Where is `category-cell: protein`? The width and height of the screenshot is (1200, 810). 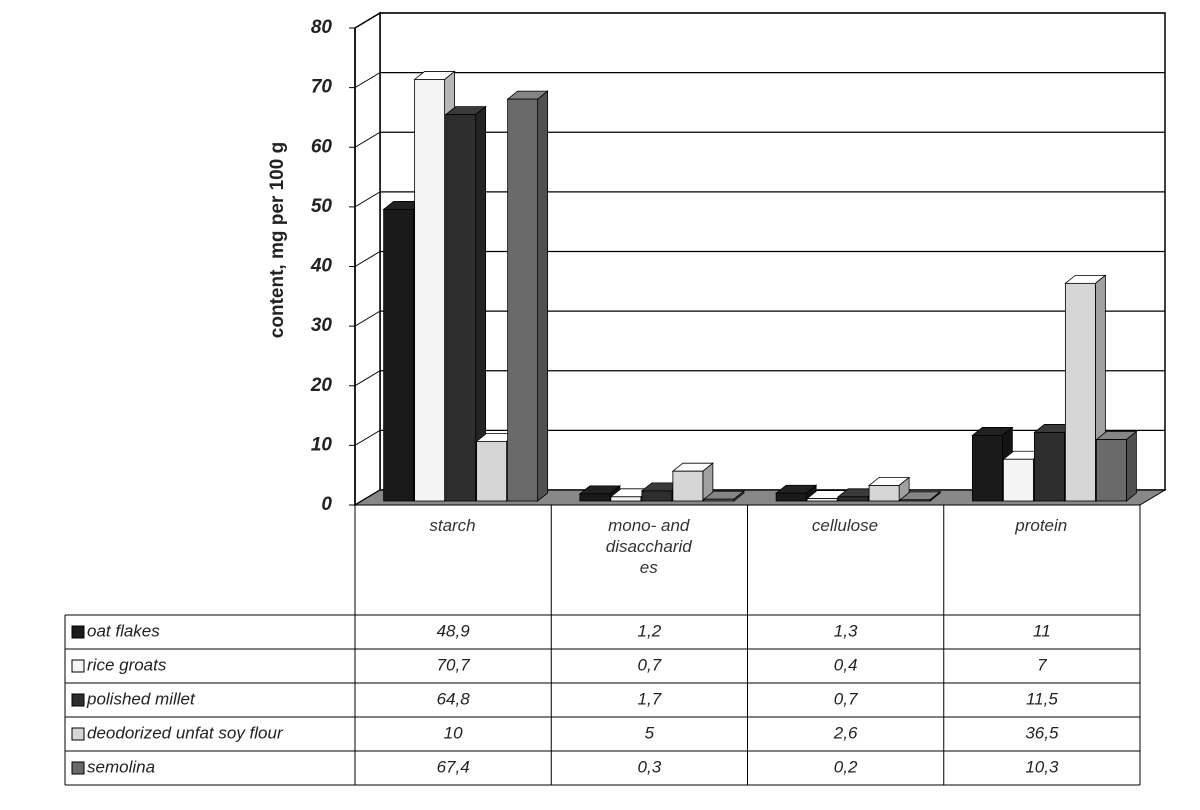
category-cell: protein is located at coordinates (1041, 525).